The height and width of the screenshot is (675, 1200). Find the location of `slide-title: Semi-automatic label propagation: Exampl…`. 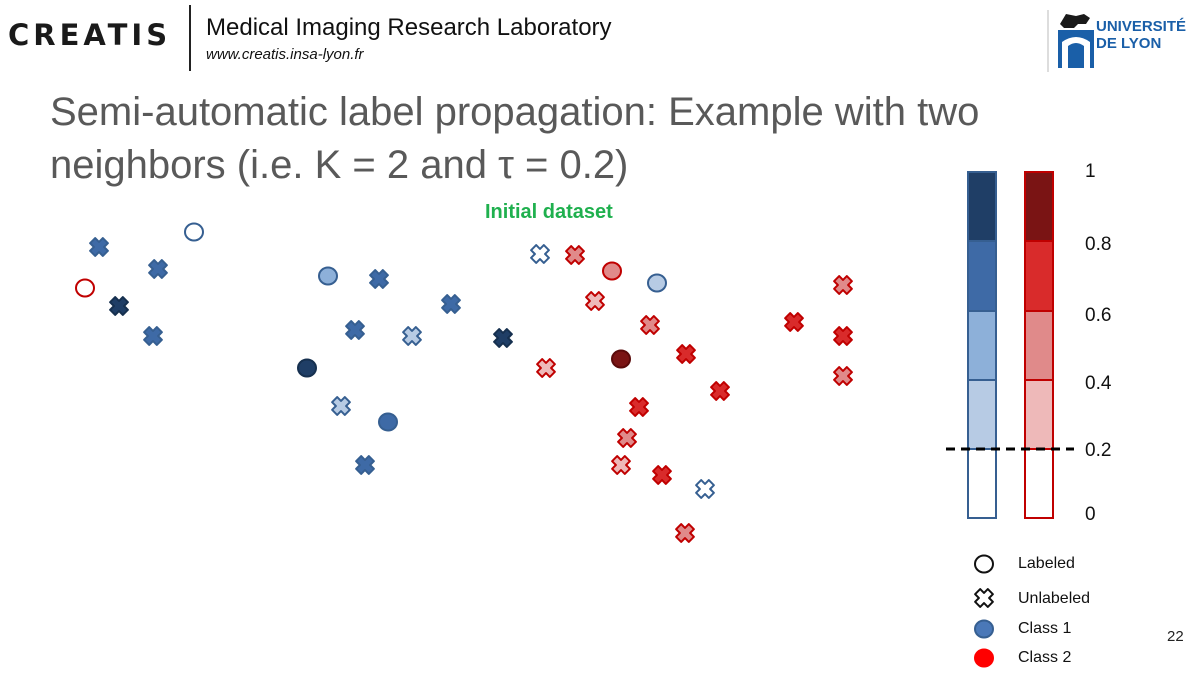

slide-title: Semi-automatic label propagation: Exampl… is located at coordinates (515, 138).